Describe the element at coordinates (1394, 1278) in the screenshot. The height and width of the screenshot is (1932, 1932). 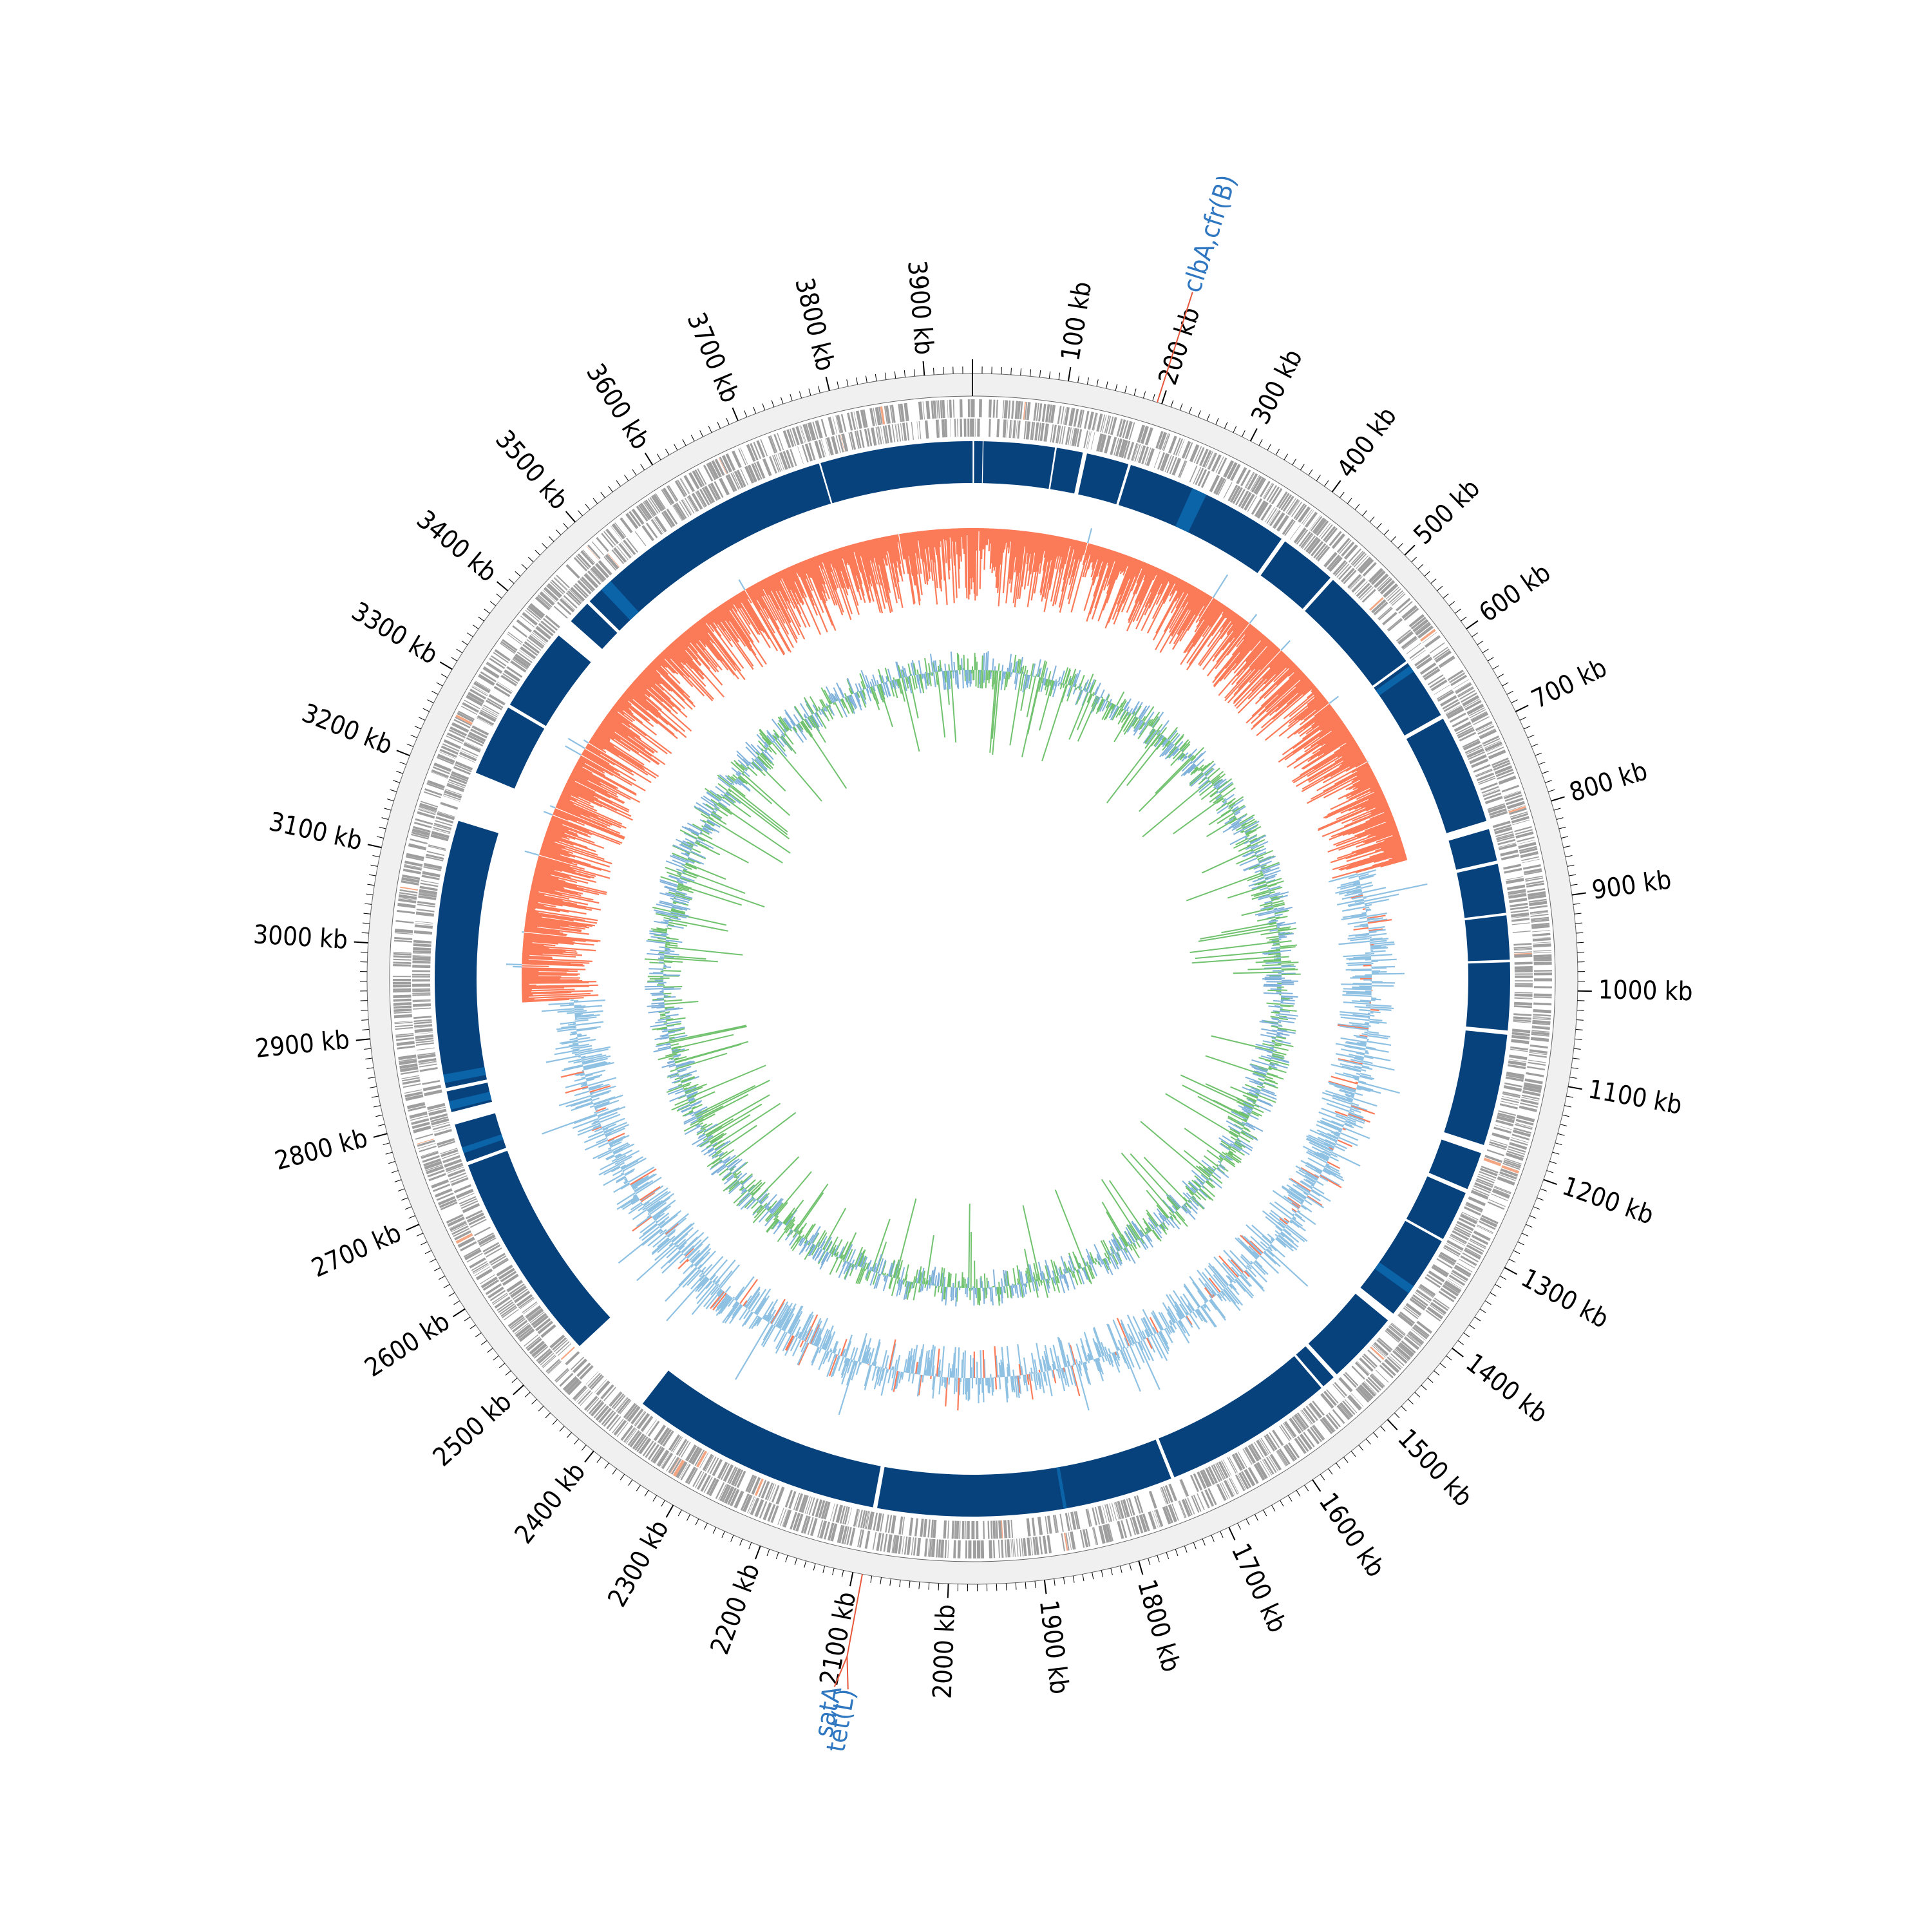
I see `homology-block-partial` at that location.